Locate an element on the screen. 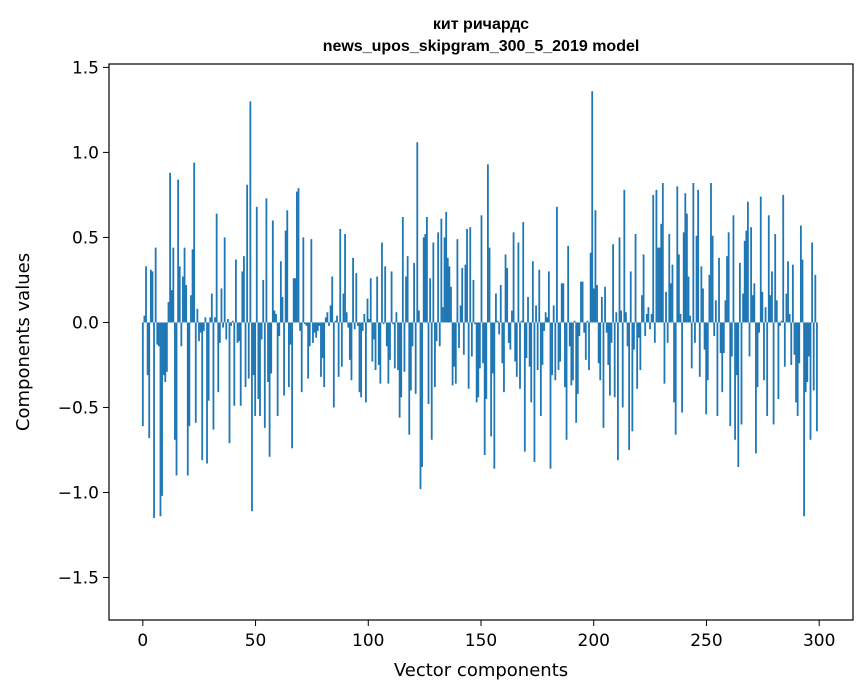  y-tick-label-4: −0.5 is located at coordinates (78, 408).